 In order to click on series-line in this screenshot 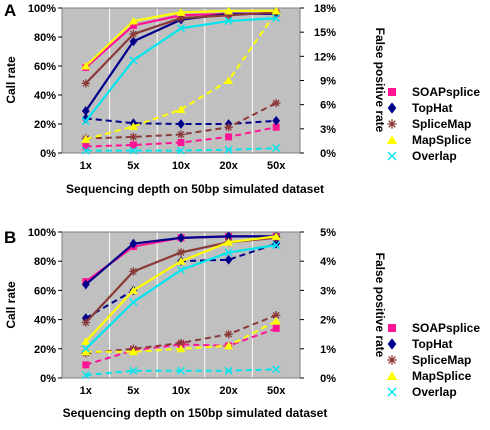, I will do `click(181, 346)`.